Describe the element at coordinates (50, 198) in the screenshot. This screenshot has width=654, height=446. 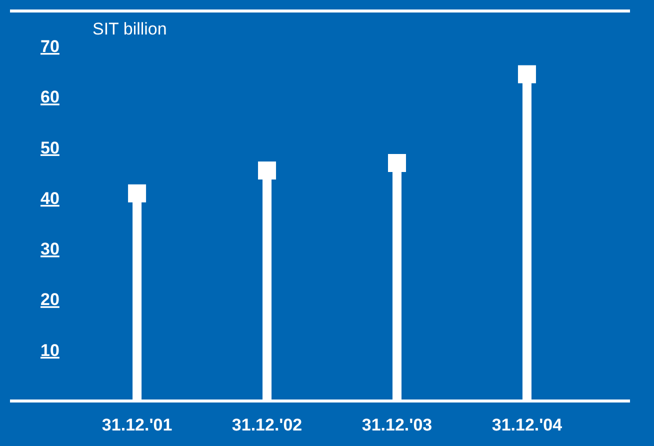
I see `y-tick-label: 40` at that location.